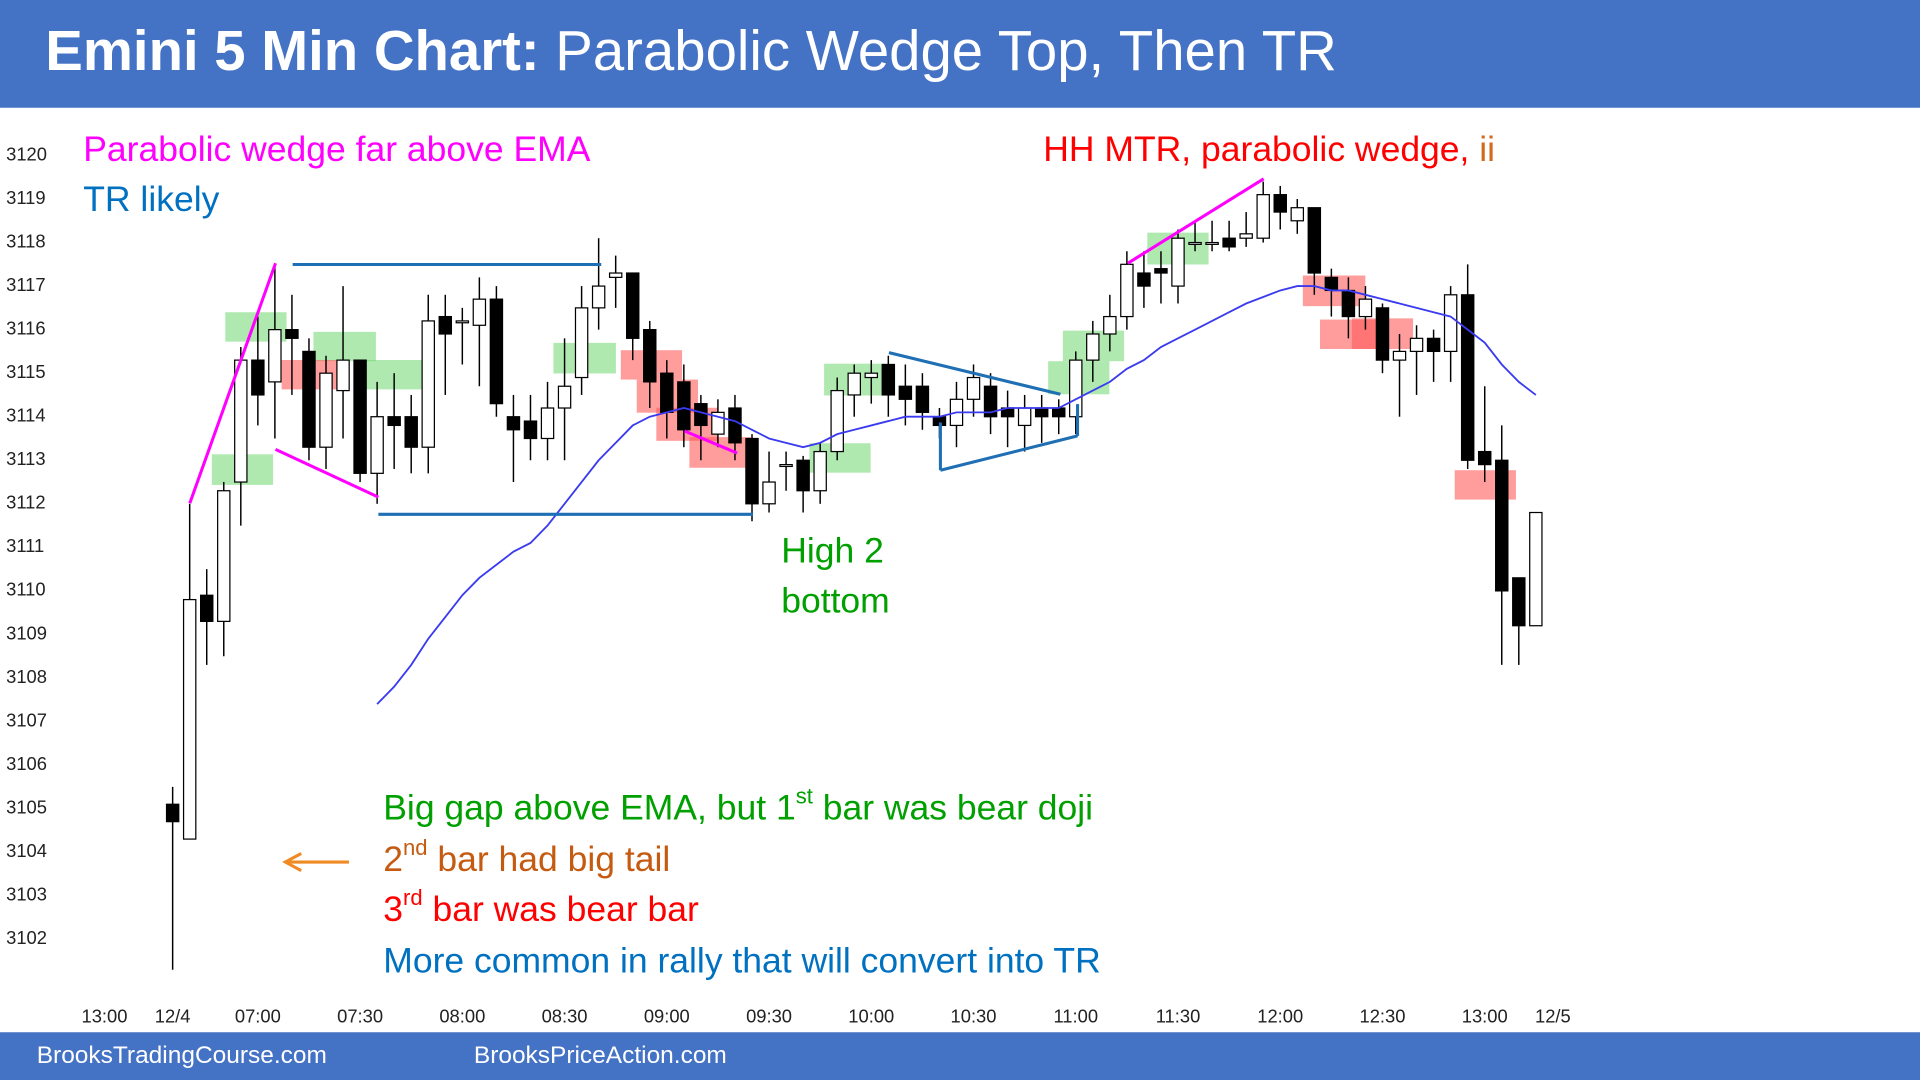 The height and width of the screenshot is (1080, 1920). What do you see at coordinates (1178, 1015) in the screenshot?
I see `x-tick-label: 11:30` at bounding box center [1178, 1015].